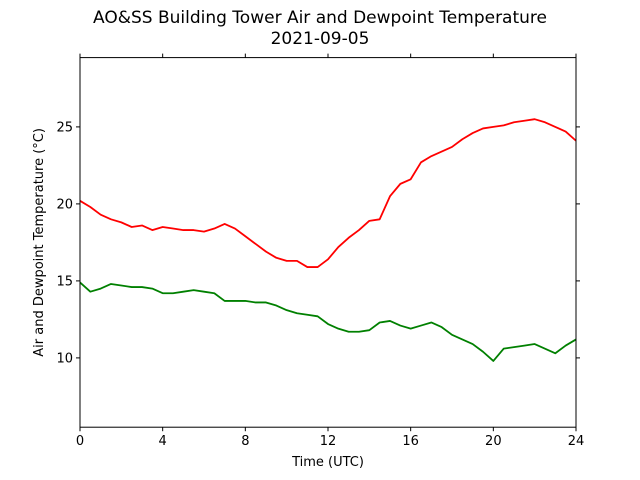 This screenshot has width=640, height=480. What do you see at coordinates (163, 441) in the screenshot?
I see `x-tick-label: 4` at bounding box center [163, 441].